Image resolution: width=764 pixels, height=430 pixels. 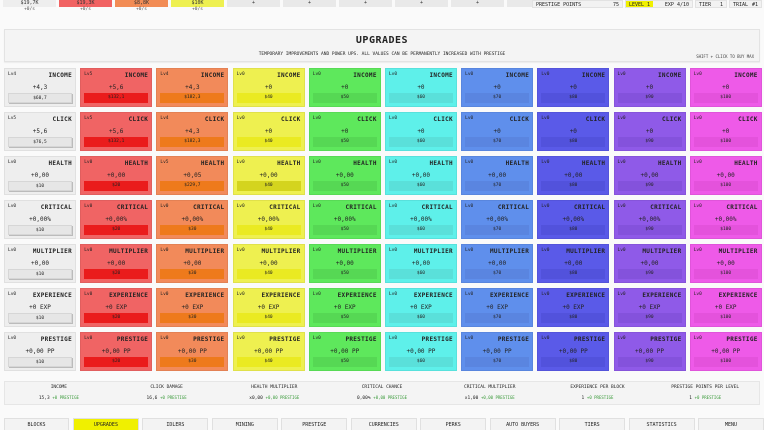 What do you see at coordinates (256, 398) in the screenshot?
I see `stat-value: x0,00` at bounding box center [256, 398].